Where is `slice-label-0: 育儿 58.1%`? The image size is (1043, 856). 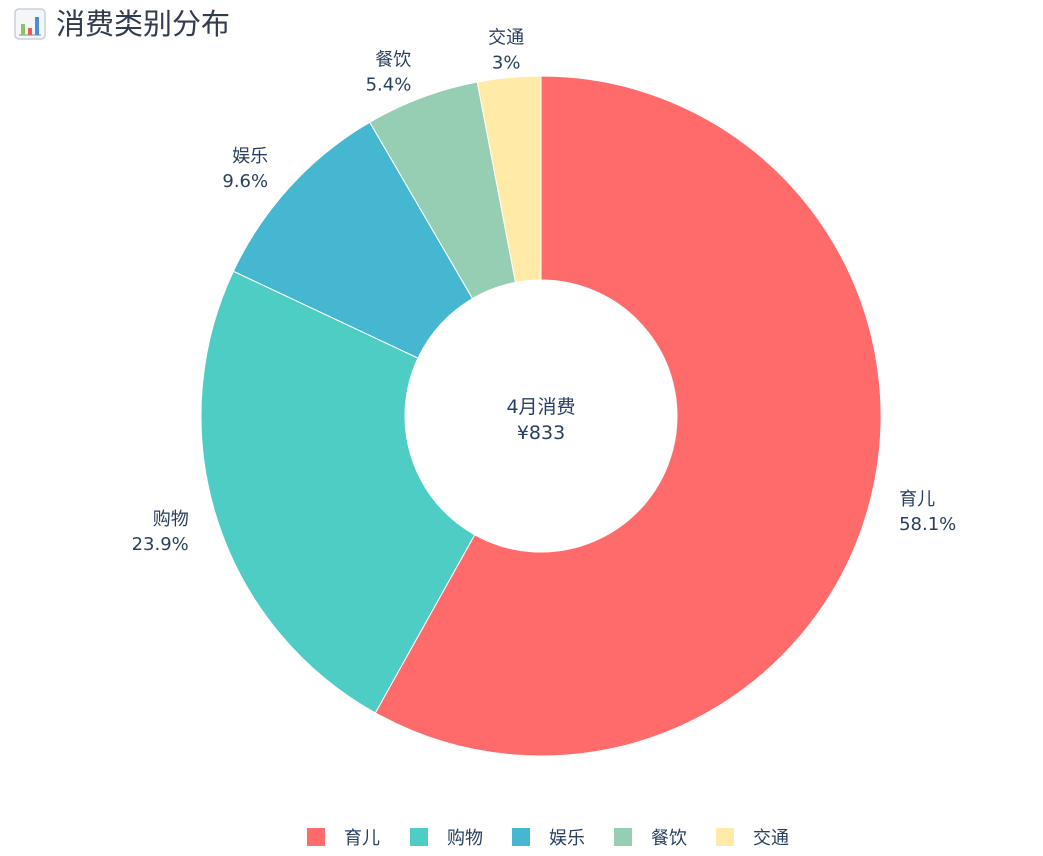
slice-label-0: 育儿 58.1% is located at coordinates (927, 512).